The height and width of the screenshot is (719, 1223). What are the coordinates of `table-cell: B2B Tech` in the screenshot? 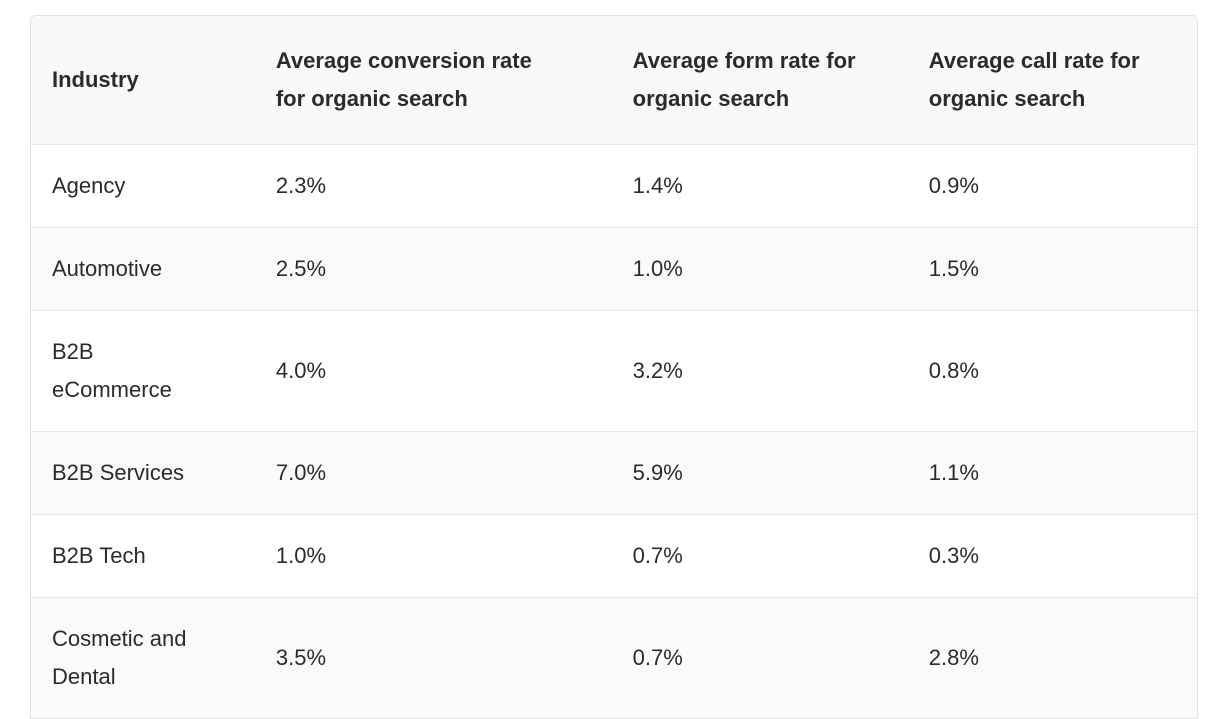 It's located at (143, 555).